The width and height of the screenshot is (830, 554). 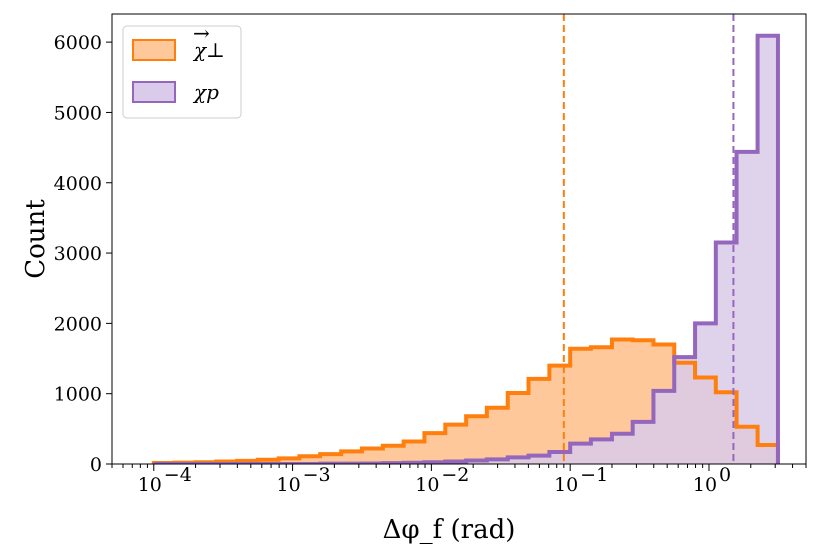 What do you see at coordinates (725, 475) in the screenshot?
I see `x-tick-exponent: 0` at bounding box center [725, 475].